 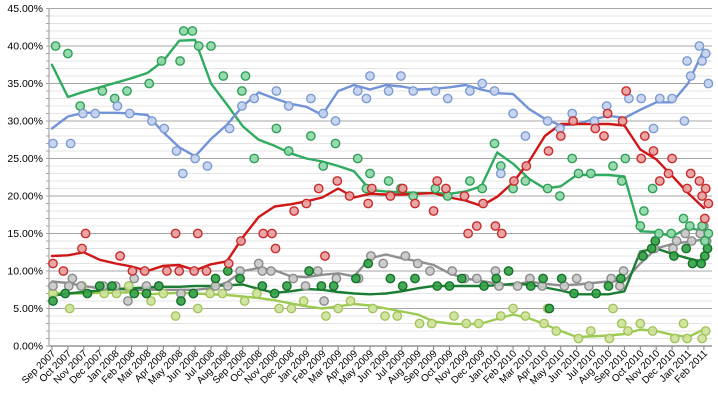 What do you see at coordinates (378, 348) in the screenshot?
I see `x-axis-ticks` at bounding box center [378, 348].